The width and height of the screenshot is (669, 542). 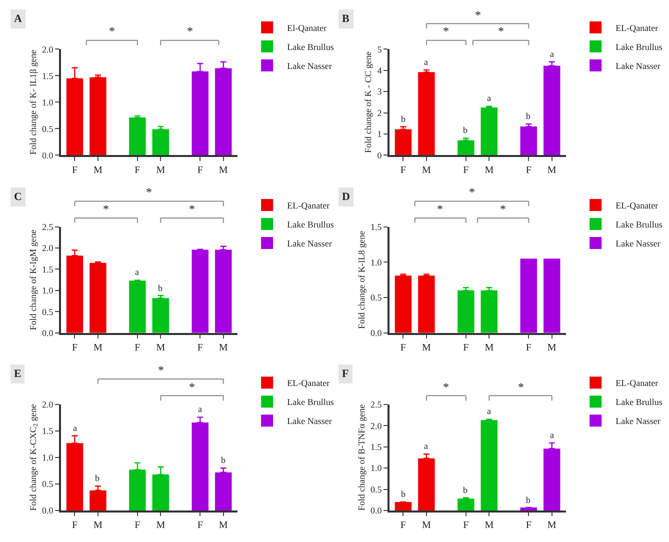 I want to click on chart-title: C, so click(x=18, y=197).